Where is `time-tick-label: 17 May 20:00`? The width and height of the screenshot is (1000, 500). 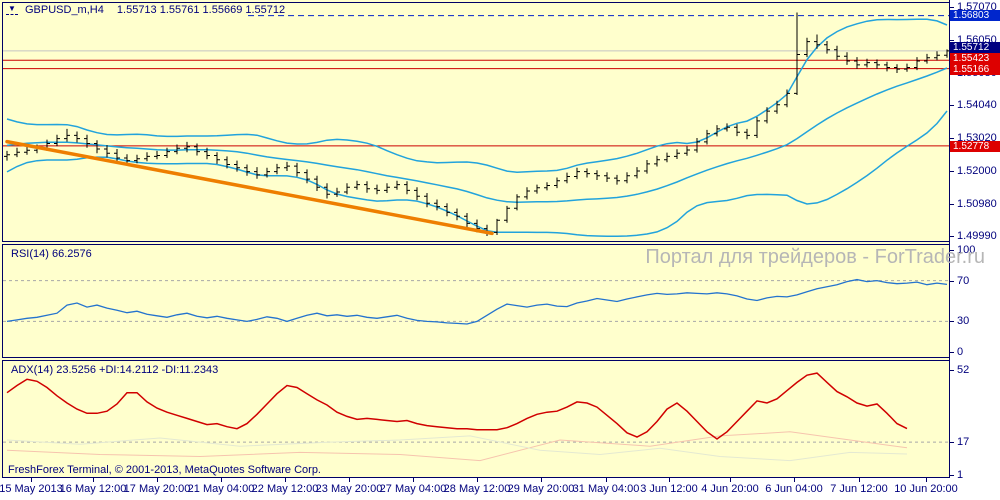 time-tick-label: 17 May 20:00 is located at coordinates (157, 489).